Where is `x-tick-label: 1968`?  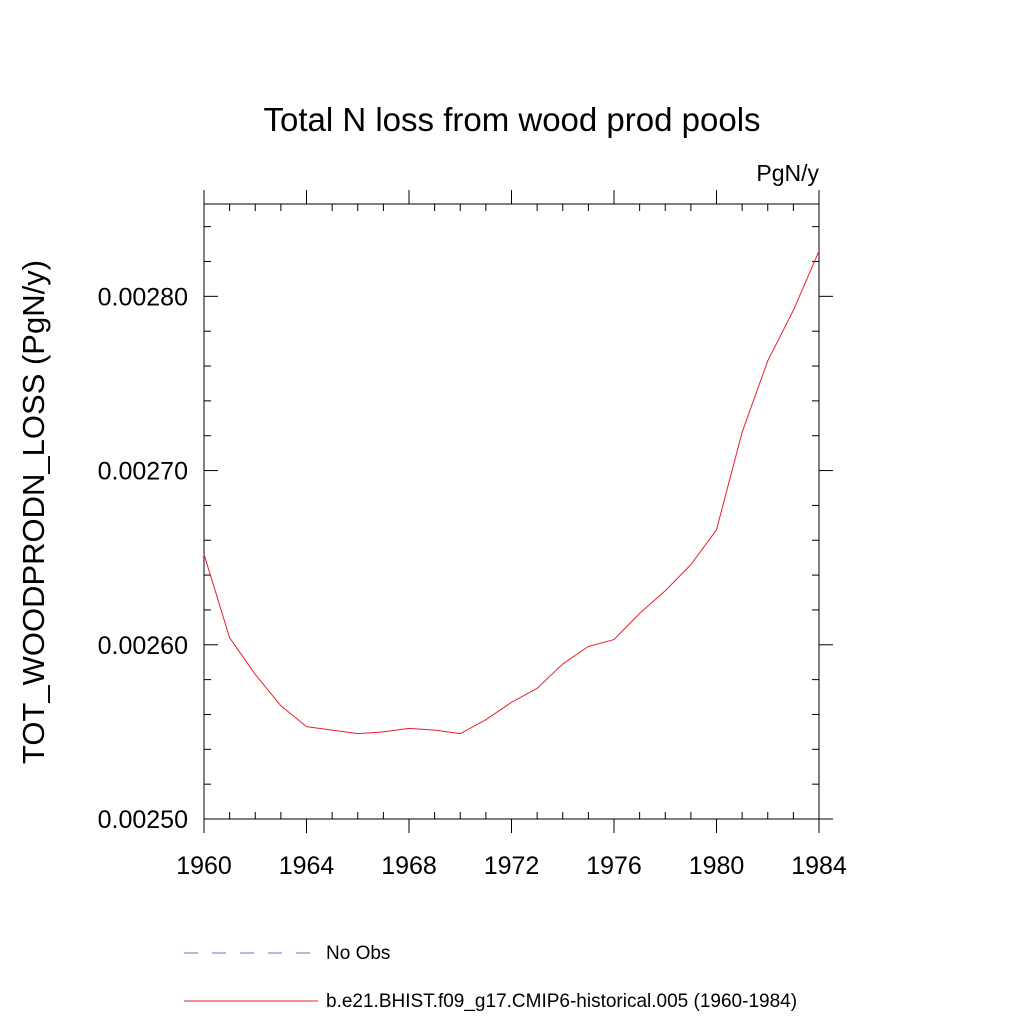
x-tick-label: 1968 is located at coordinates (409, 866).